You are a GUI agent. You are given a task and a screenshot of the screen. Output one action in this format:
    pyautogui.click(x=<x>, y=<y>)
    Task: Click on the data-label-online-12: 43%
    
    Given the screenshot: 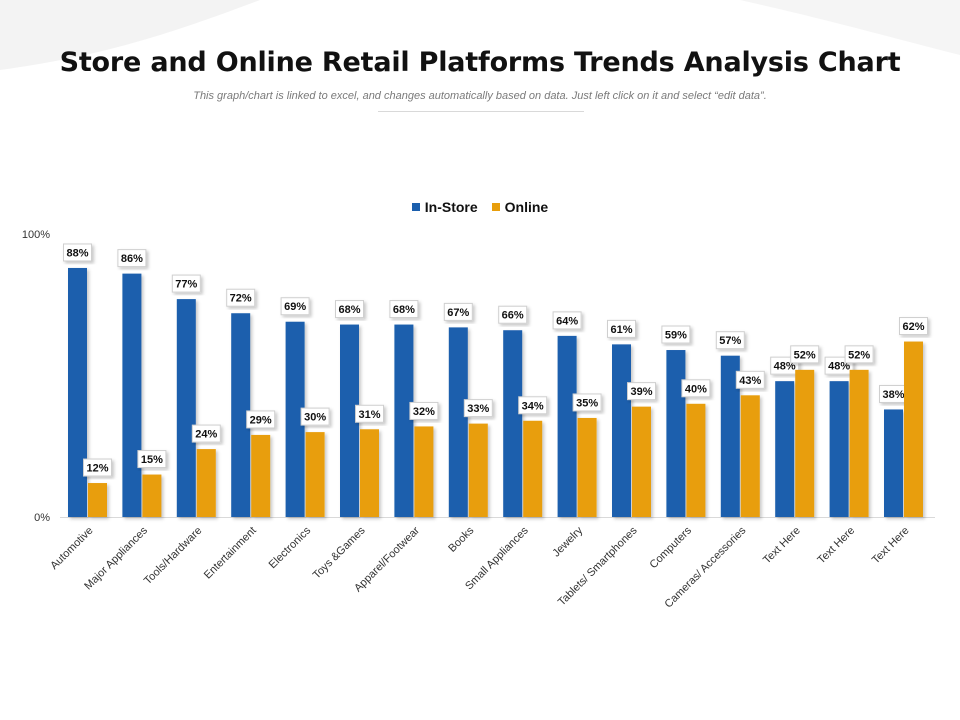 What is the action you would take?
    pyautogui.click(x=750, y=381)
    